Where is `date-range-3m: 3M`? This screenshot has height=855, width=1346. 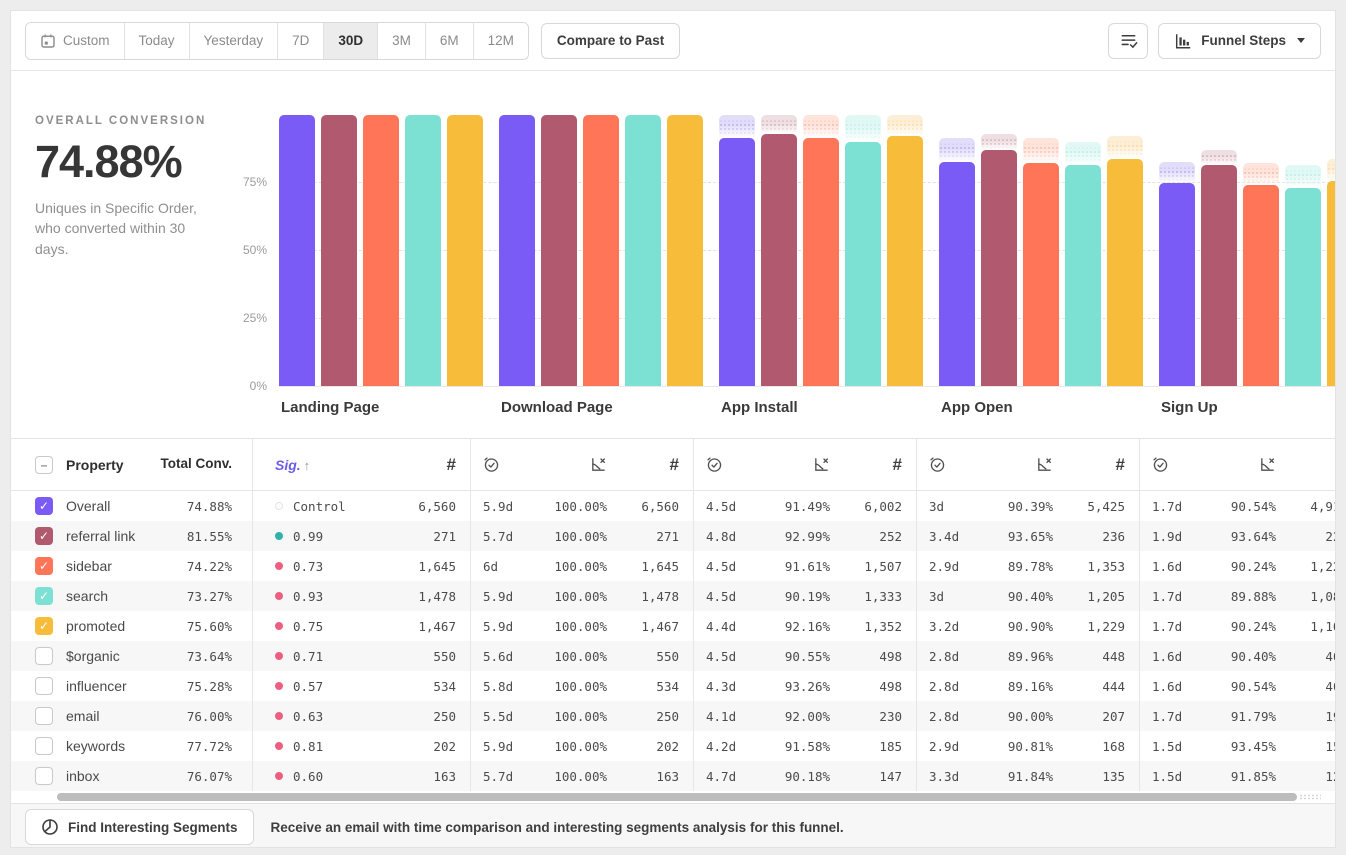 date-range-3m: 3M is located at coordinates (402, 40).